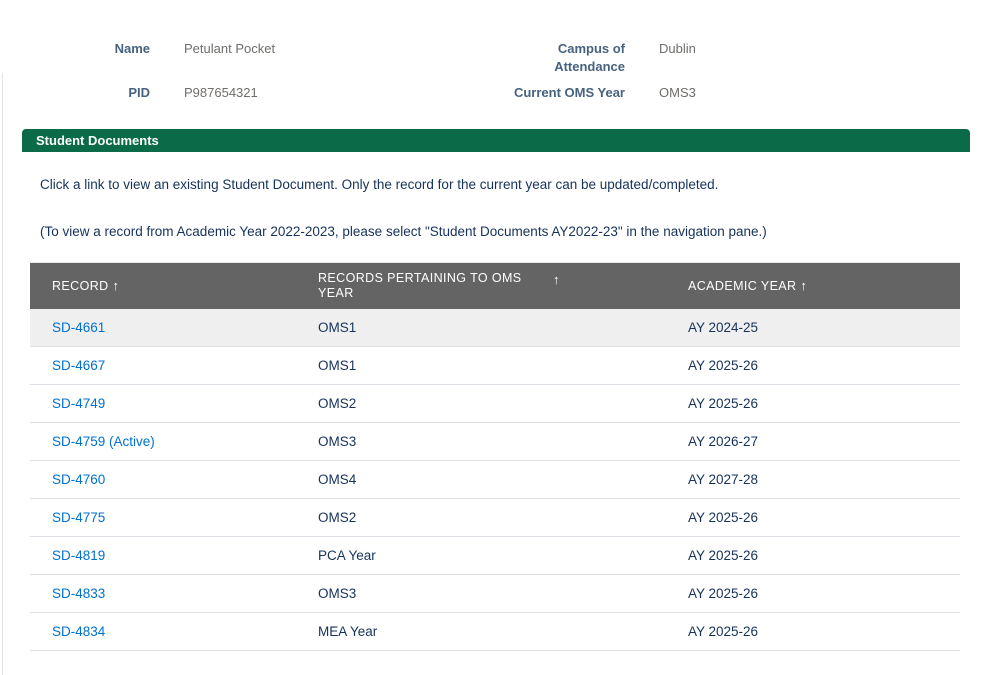 Image resolution: width=986 pixels, height=675 pixels. Describe the element at coordinates (163, 479) in the screenshot. I see `record-cell: SD-4760` at that location.